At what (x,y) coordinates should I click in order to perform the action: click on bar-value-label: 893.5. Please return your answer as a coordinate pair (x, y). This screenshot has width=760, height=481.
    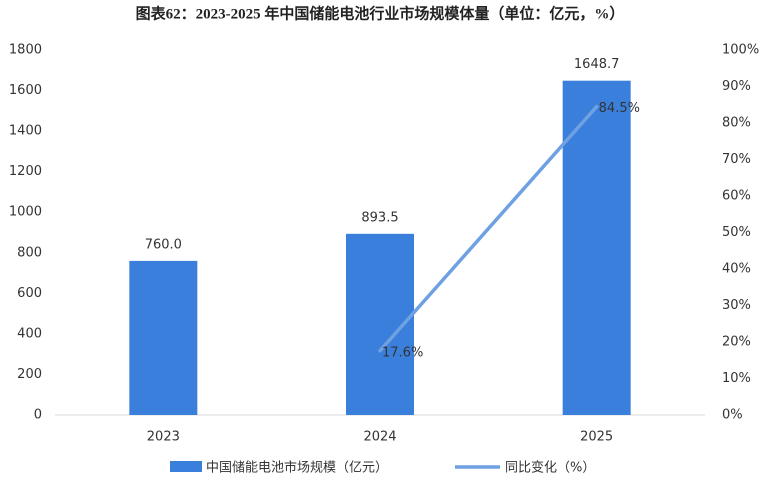
    Looking at the image, I should click on (379, 217).